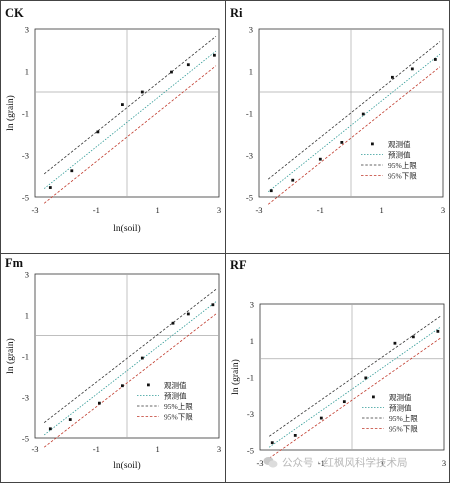 The width and height of the screenshot is (450, 484). What do you see at coordinates (270, 462) in the screenshot?
I see `wechat-logo-icon` at bounding box center [270, 462].